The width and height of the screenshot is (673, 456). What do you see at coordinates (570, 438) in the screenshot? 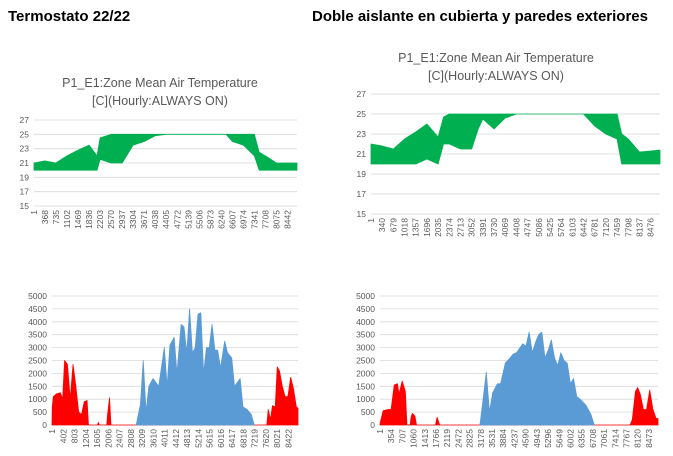
I see `x-tick-label: 6002` at bounding box center [570, 438].